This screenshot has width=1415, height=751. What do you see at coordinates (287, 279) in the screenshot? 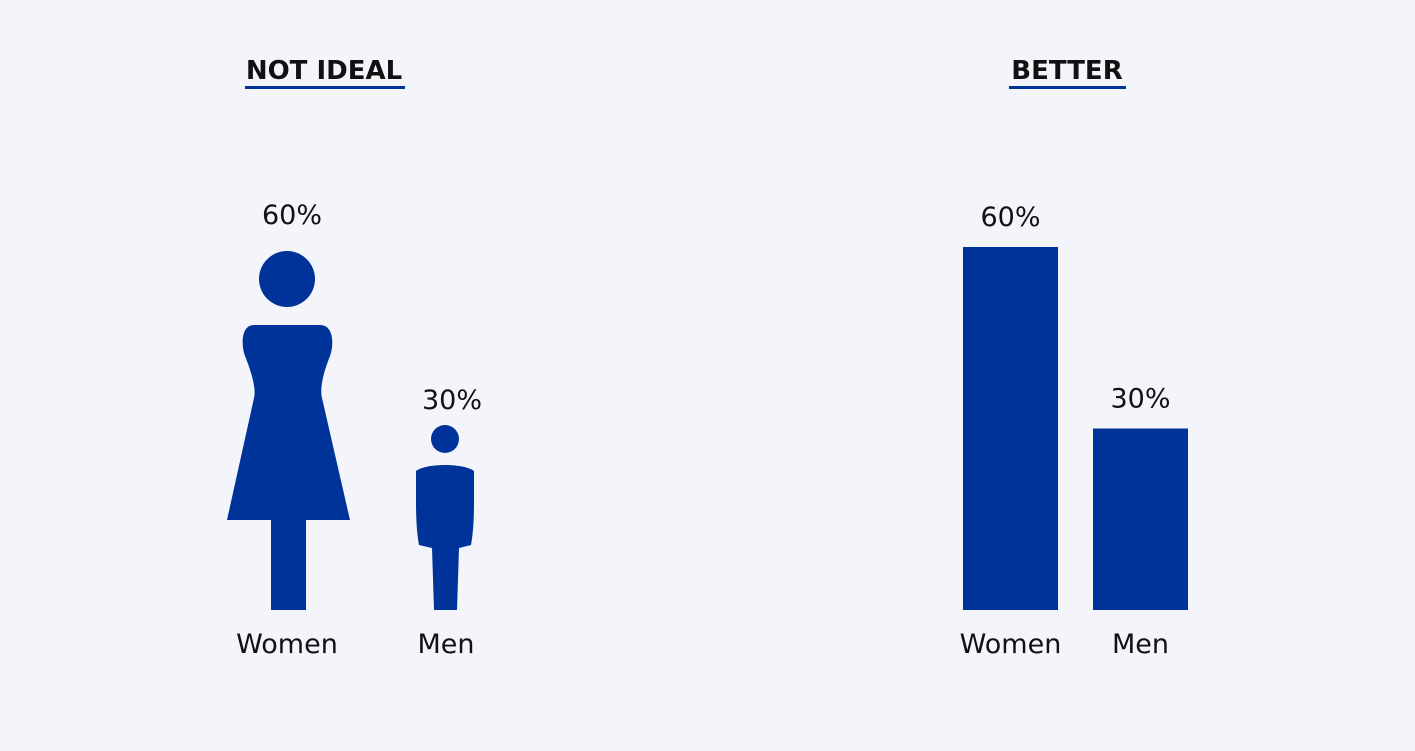
I see `woman-icon-head` at bounding box center [287, 279].